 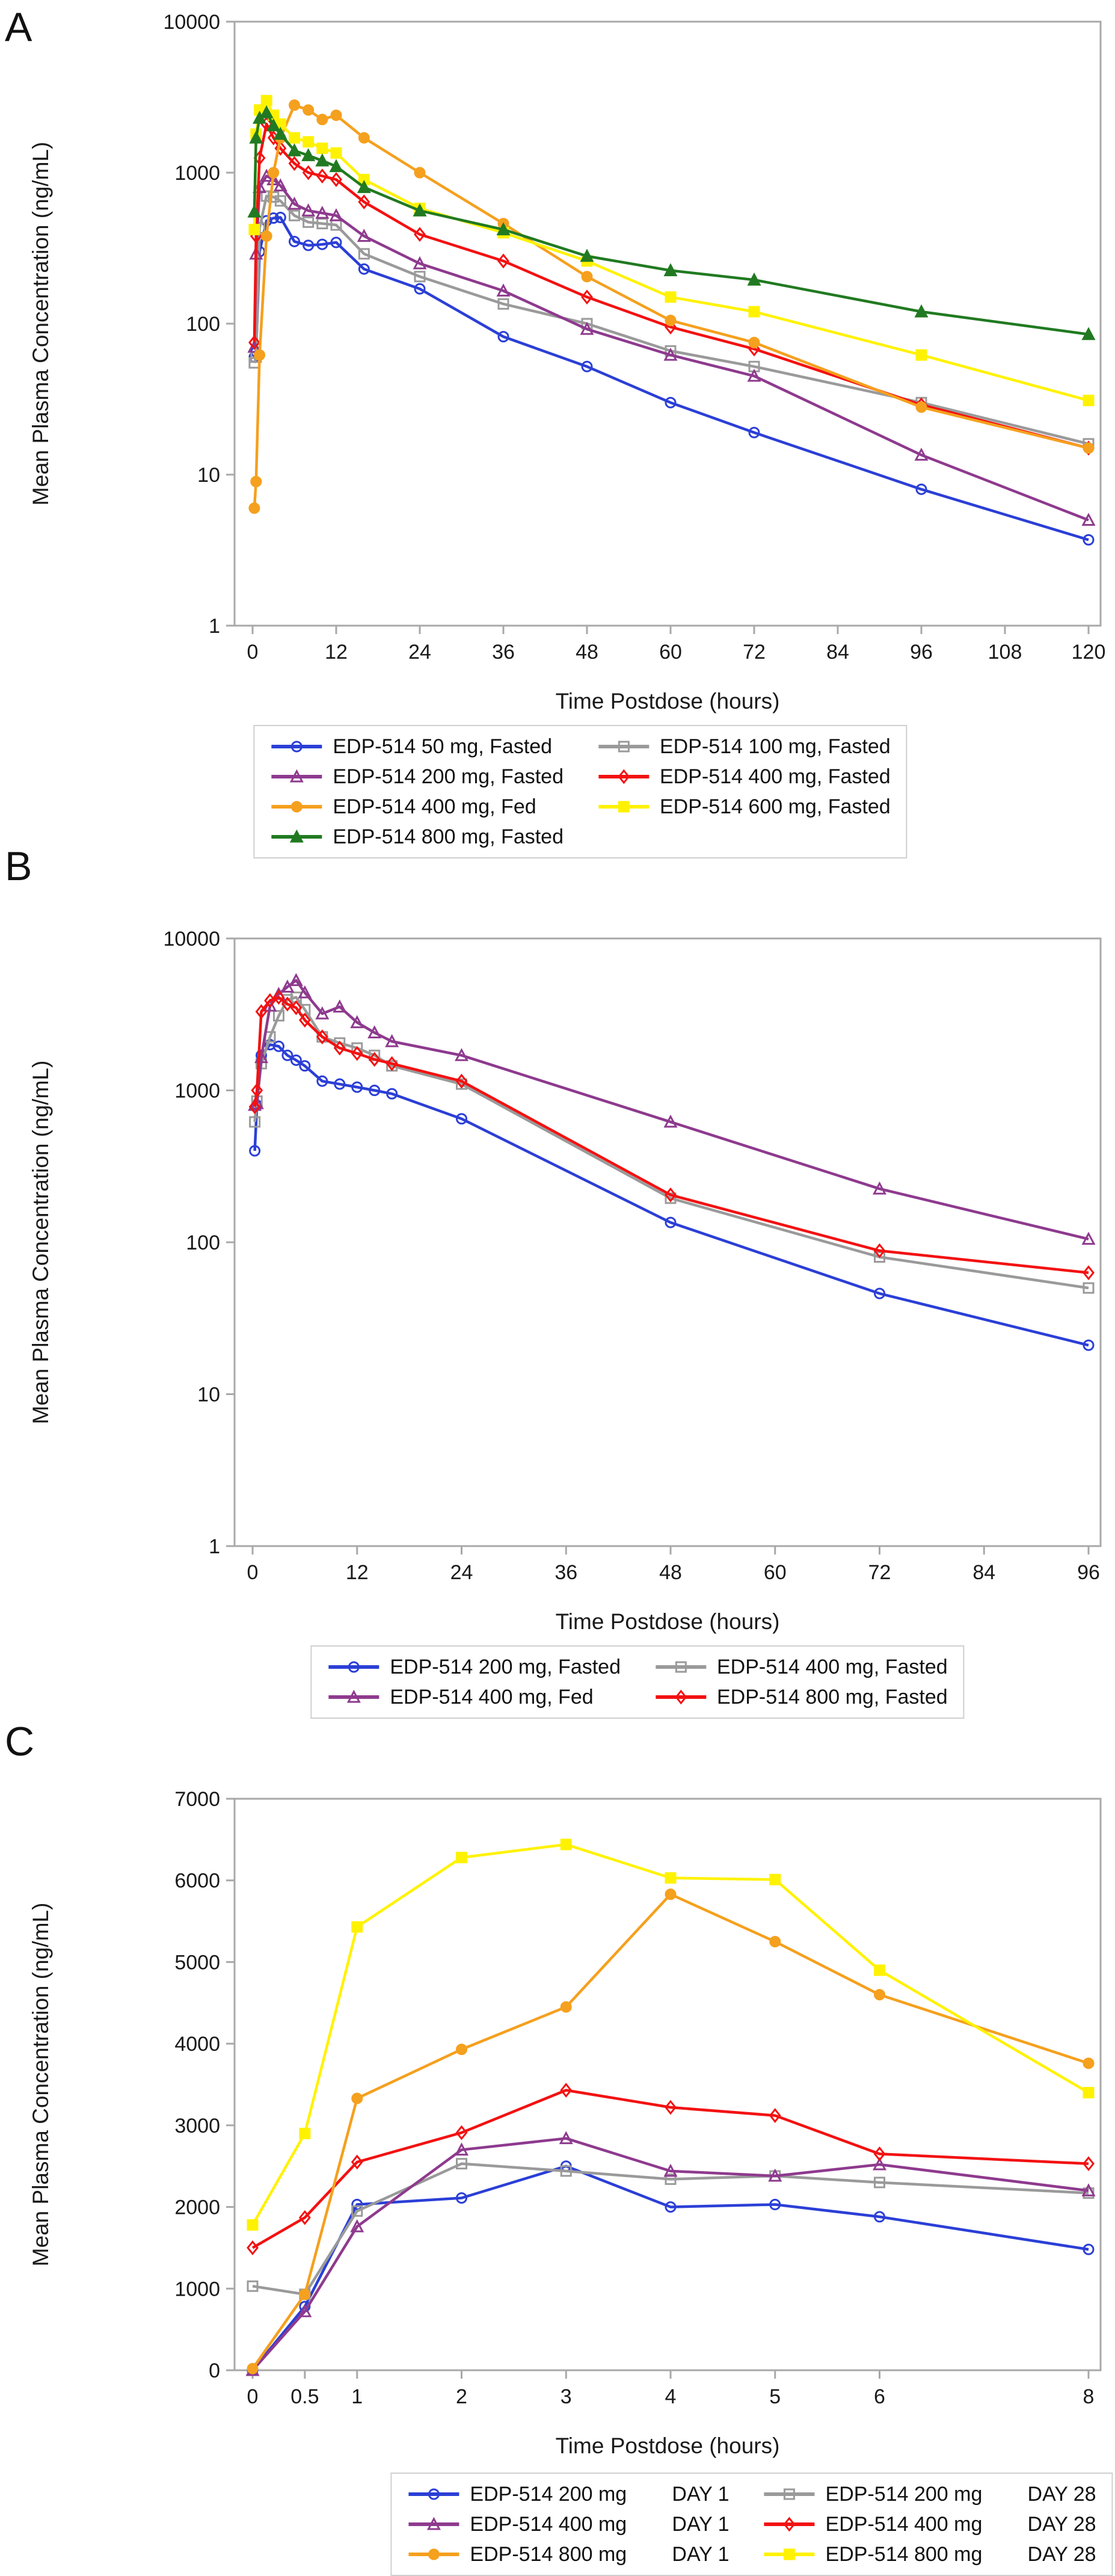 What do you see at coordinates (20, 1741) in the screenshot?
I see `panel-c-letter: C` at bounding box center [20, 1741].